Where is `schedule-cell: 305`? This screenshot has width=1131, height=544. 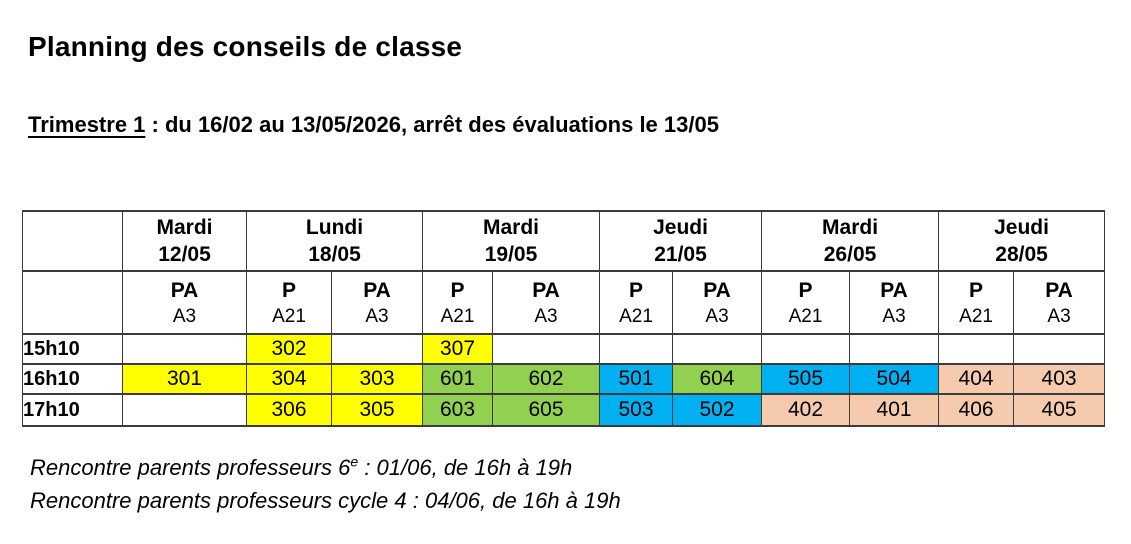 schedule-cell: 305 is located at coordinates (377, 410).